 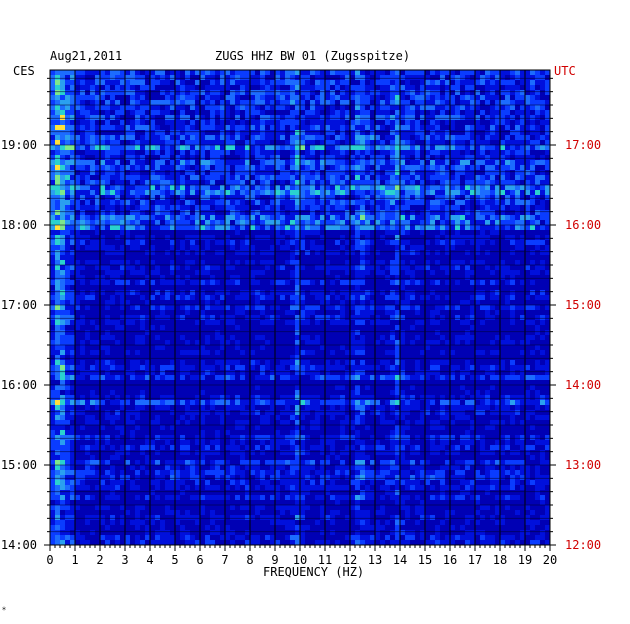 What do you see at coordinates (400, 560) in the screenshot?
I see `x-tick-label: 14` at bounding box center [400, 560].